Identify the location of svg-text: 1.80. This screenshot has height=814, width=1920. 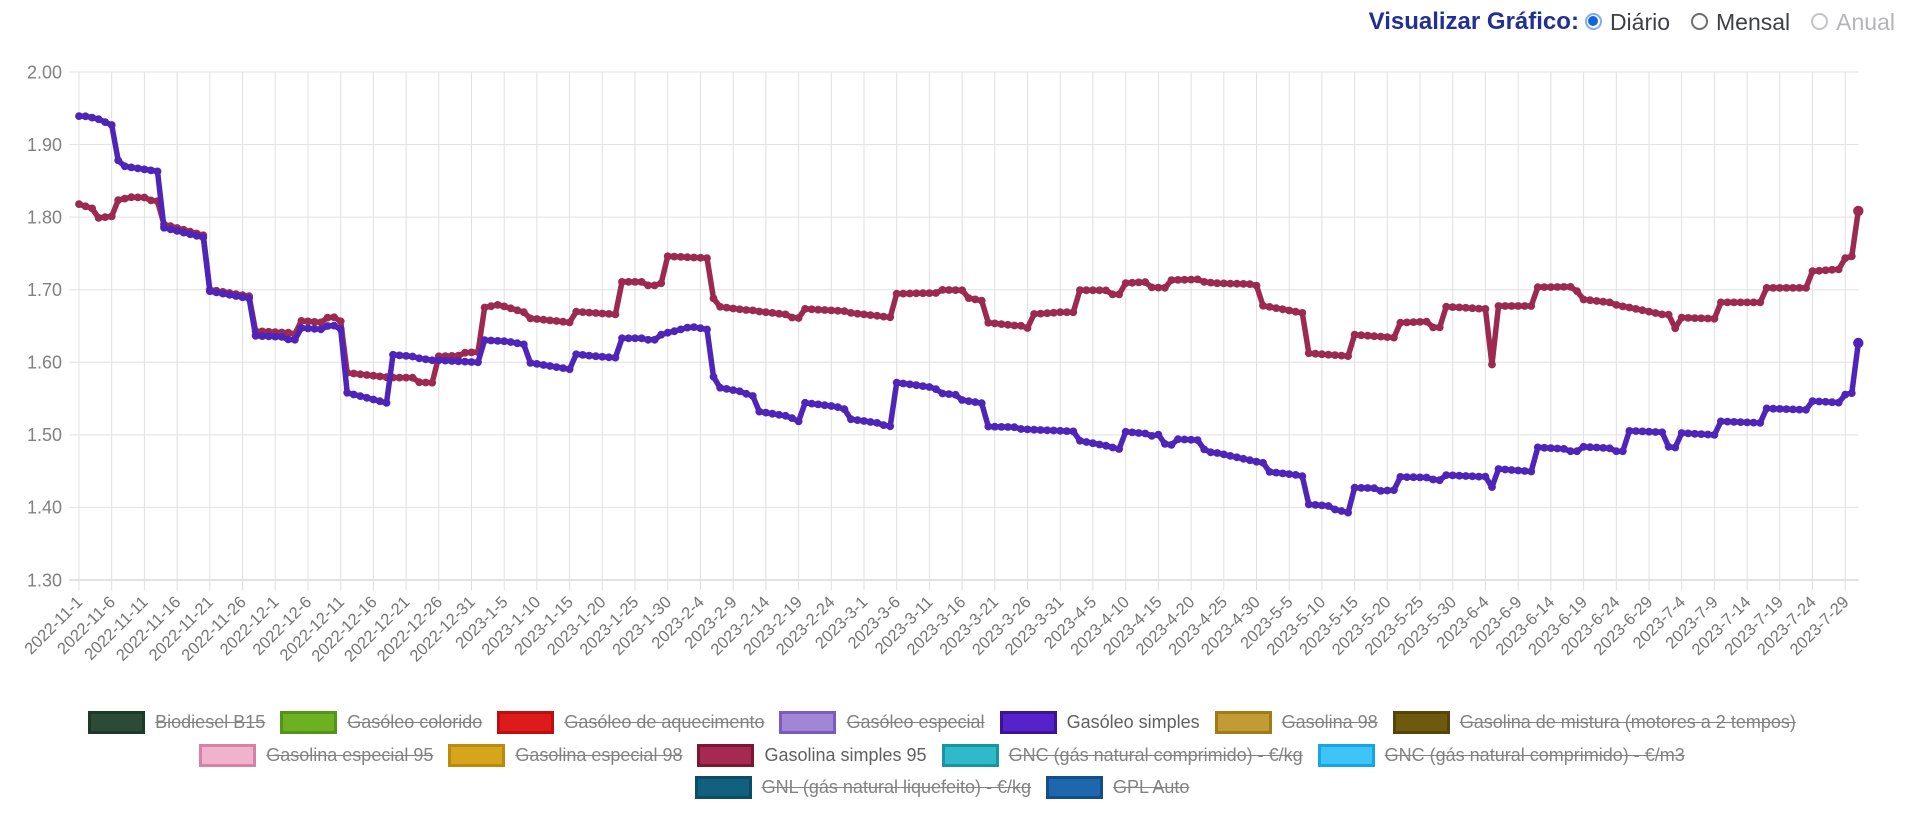
(44, 217).